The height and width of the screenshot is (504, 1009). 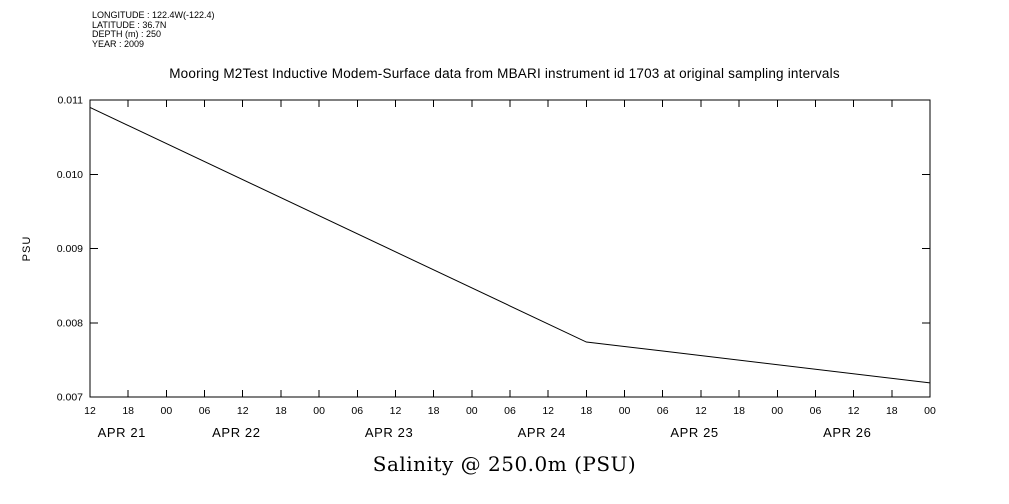 I want to click on metadata-latitude: LATITUDE : 36.7N, so click(x=129, y=24).